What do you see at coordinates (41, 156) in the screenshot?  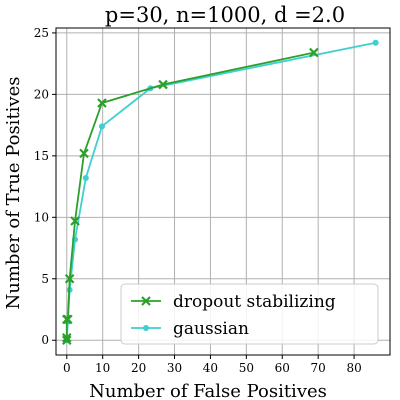 I see `y-tick-label: 15` at bounding box center [41, 156].